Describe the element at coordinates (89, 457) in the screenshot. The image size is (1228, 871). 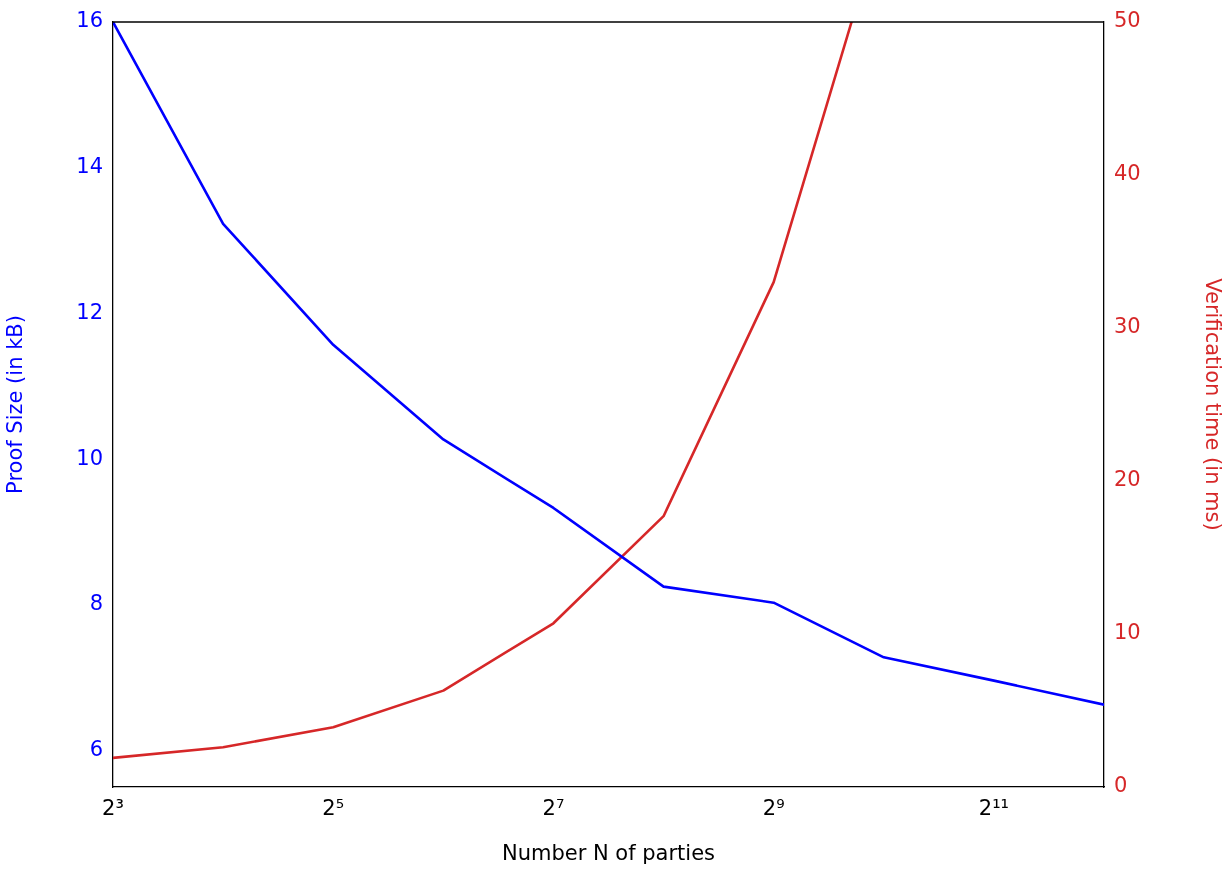
I see `y-tick-label: 10` at that location.